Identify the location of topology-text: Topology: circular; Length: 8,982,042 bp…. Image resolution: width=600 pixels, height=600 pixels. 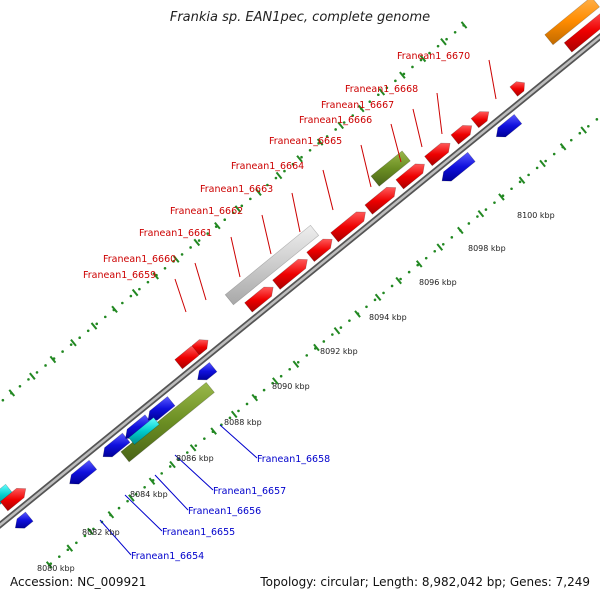
(425, 582).